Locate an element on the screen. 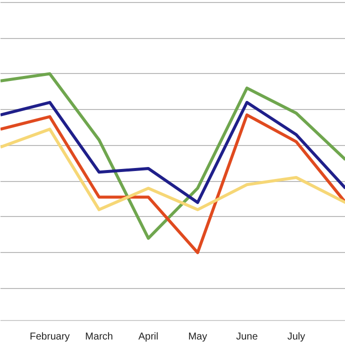  x-tick-label: April is located at coordinates (148, 337).